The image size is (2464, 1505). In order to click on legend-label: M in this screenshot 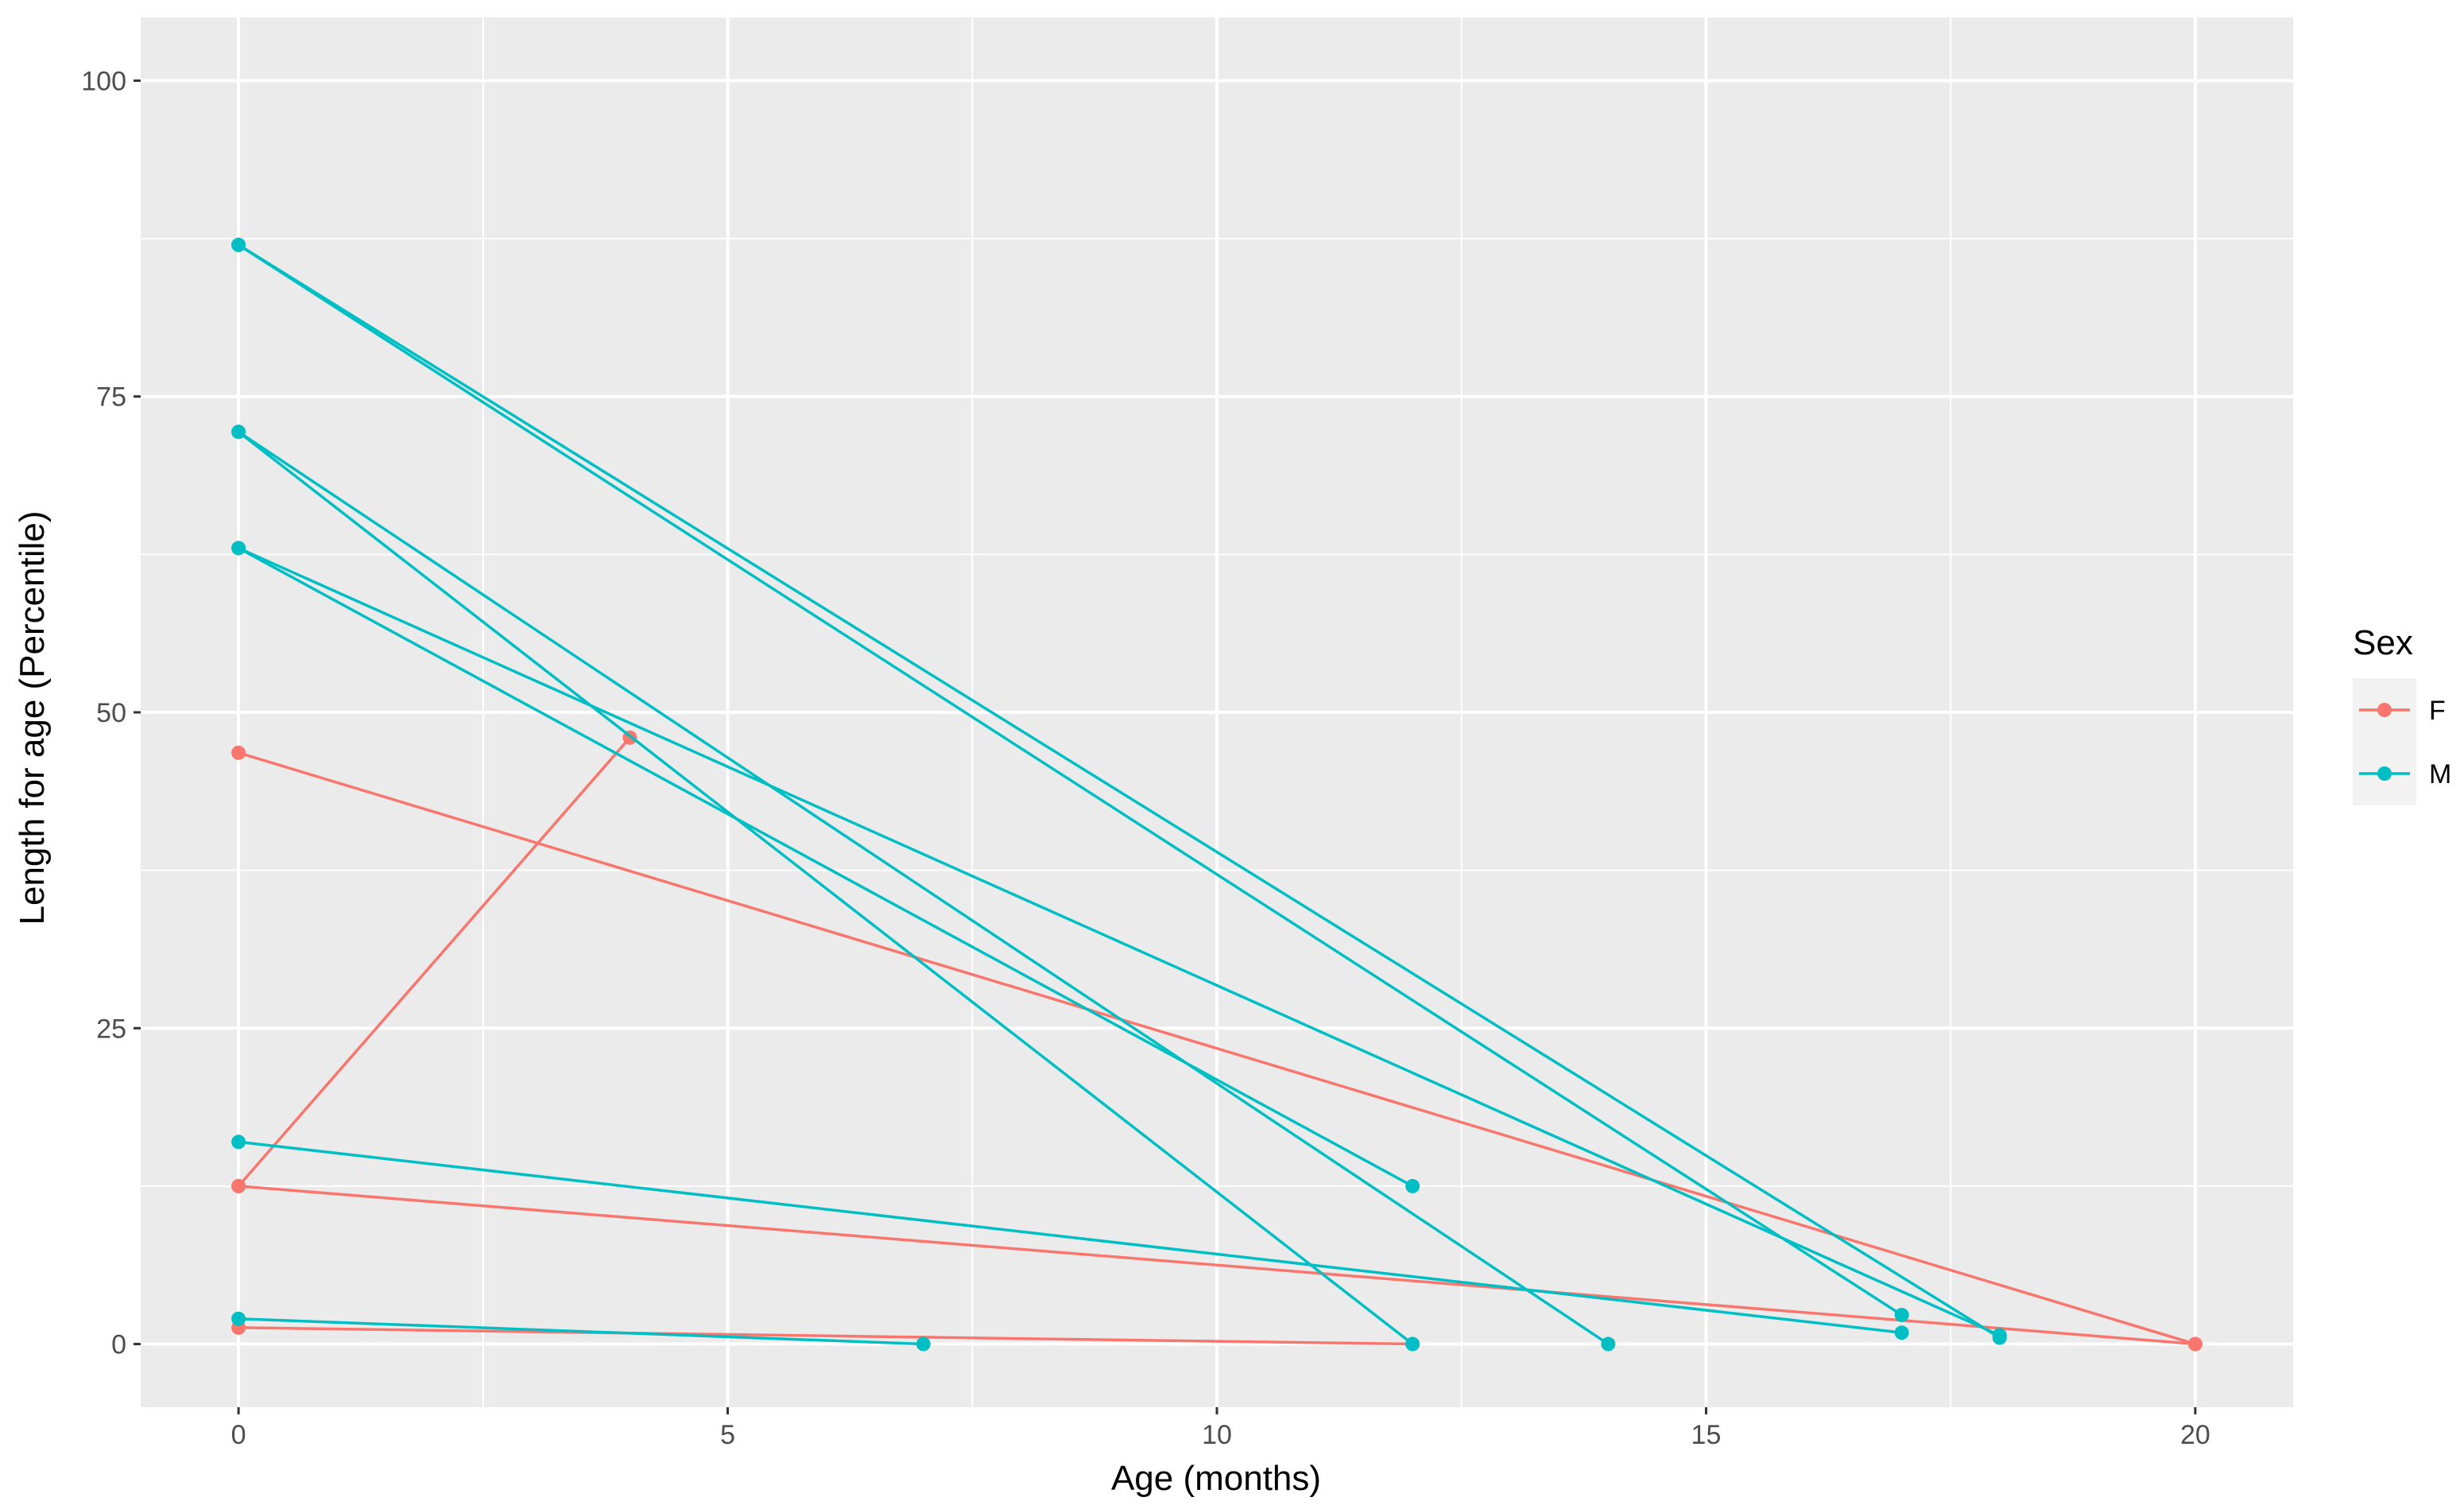, I will do `click(2440, 774)`.